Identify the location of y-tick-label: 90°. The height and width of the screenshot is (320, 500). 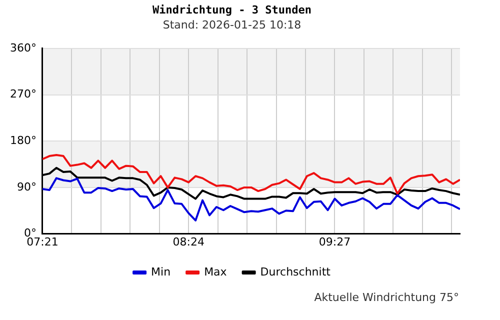
(26, 187).